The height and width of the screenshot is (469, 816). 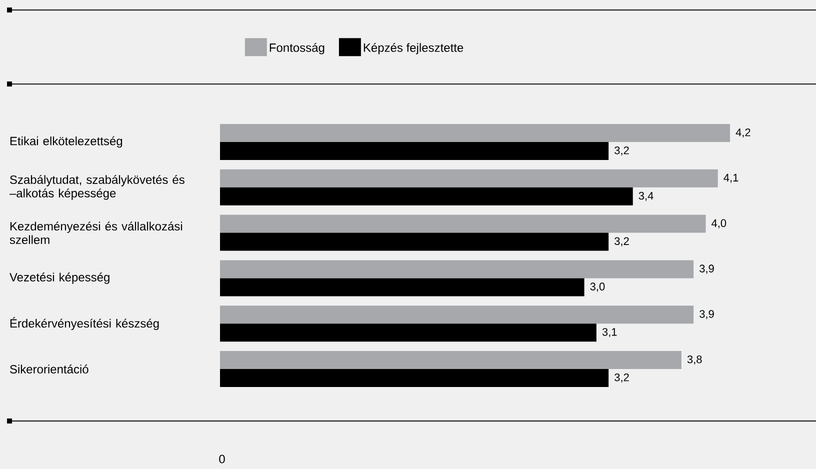 What do you see at coordinates (297, 48) in the screenshot?
I see `legend-label: Fontosság` at bounding box center [297, 48].